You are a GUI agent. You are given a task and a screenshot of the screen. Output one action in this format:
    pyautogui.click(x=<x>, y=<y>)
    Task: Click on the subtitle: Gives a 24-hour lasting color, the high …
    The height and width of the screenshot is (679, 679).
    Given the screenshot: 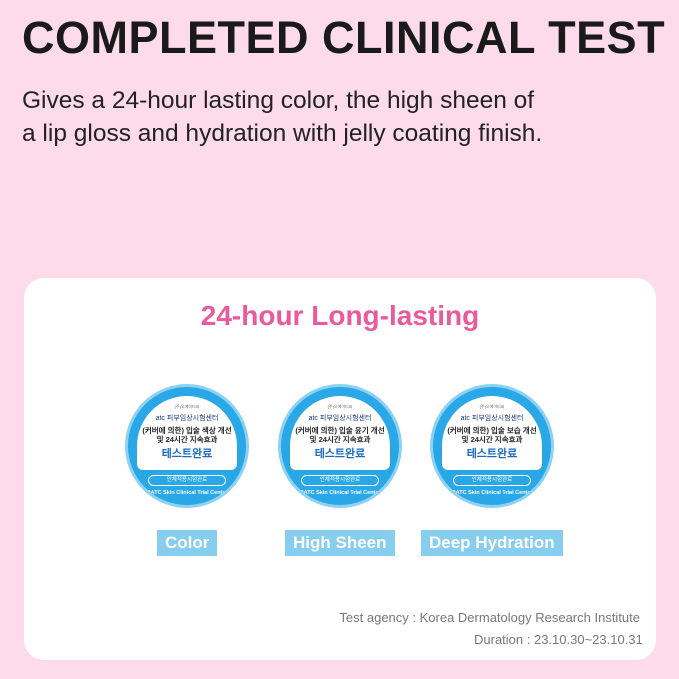 What is the action you would take?
    pyautogui.click(x=342, y=117)
    